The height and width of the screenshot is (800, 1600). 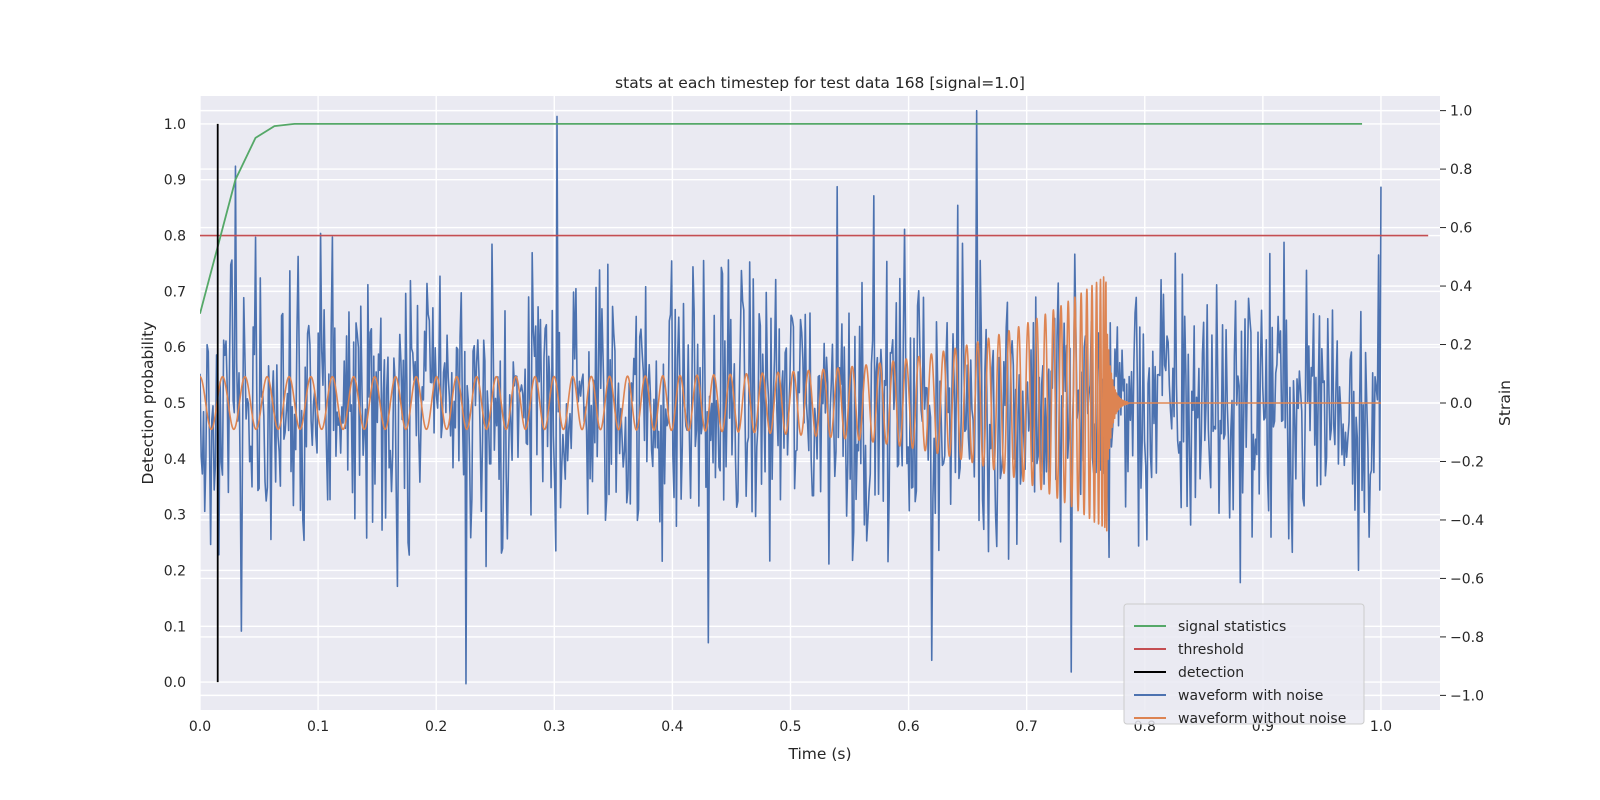 I want to click on x-tick-label: 0.6, so click(x=908, y=727).